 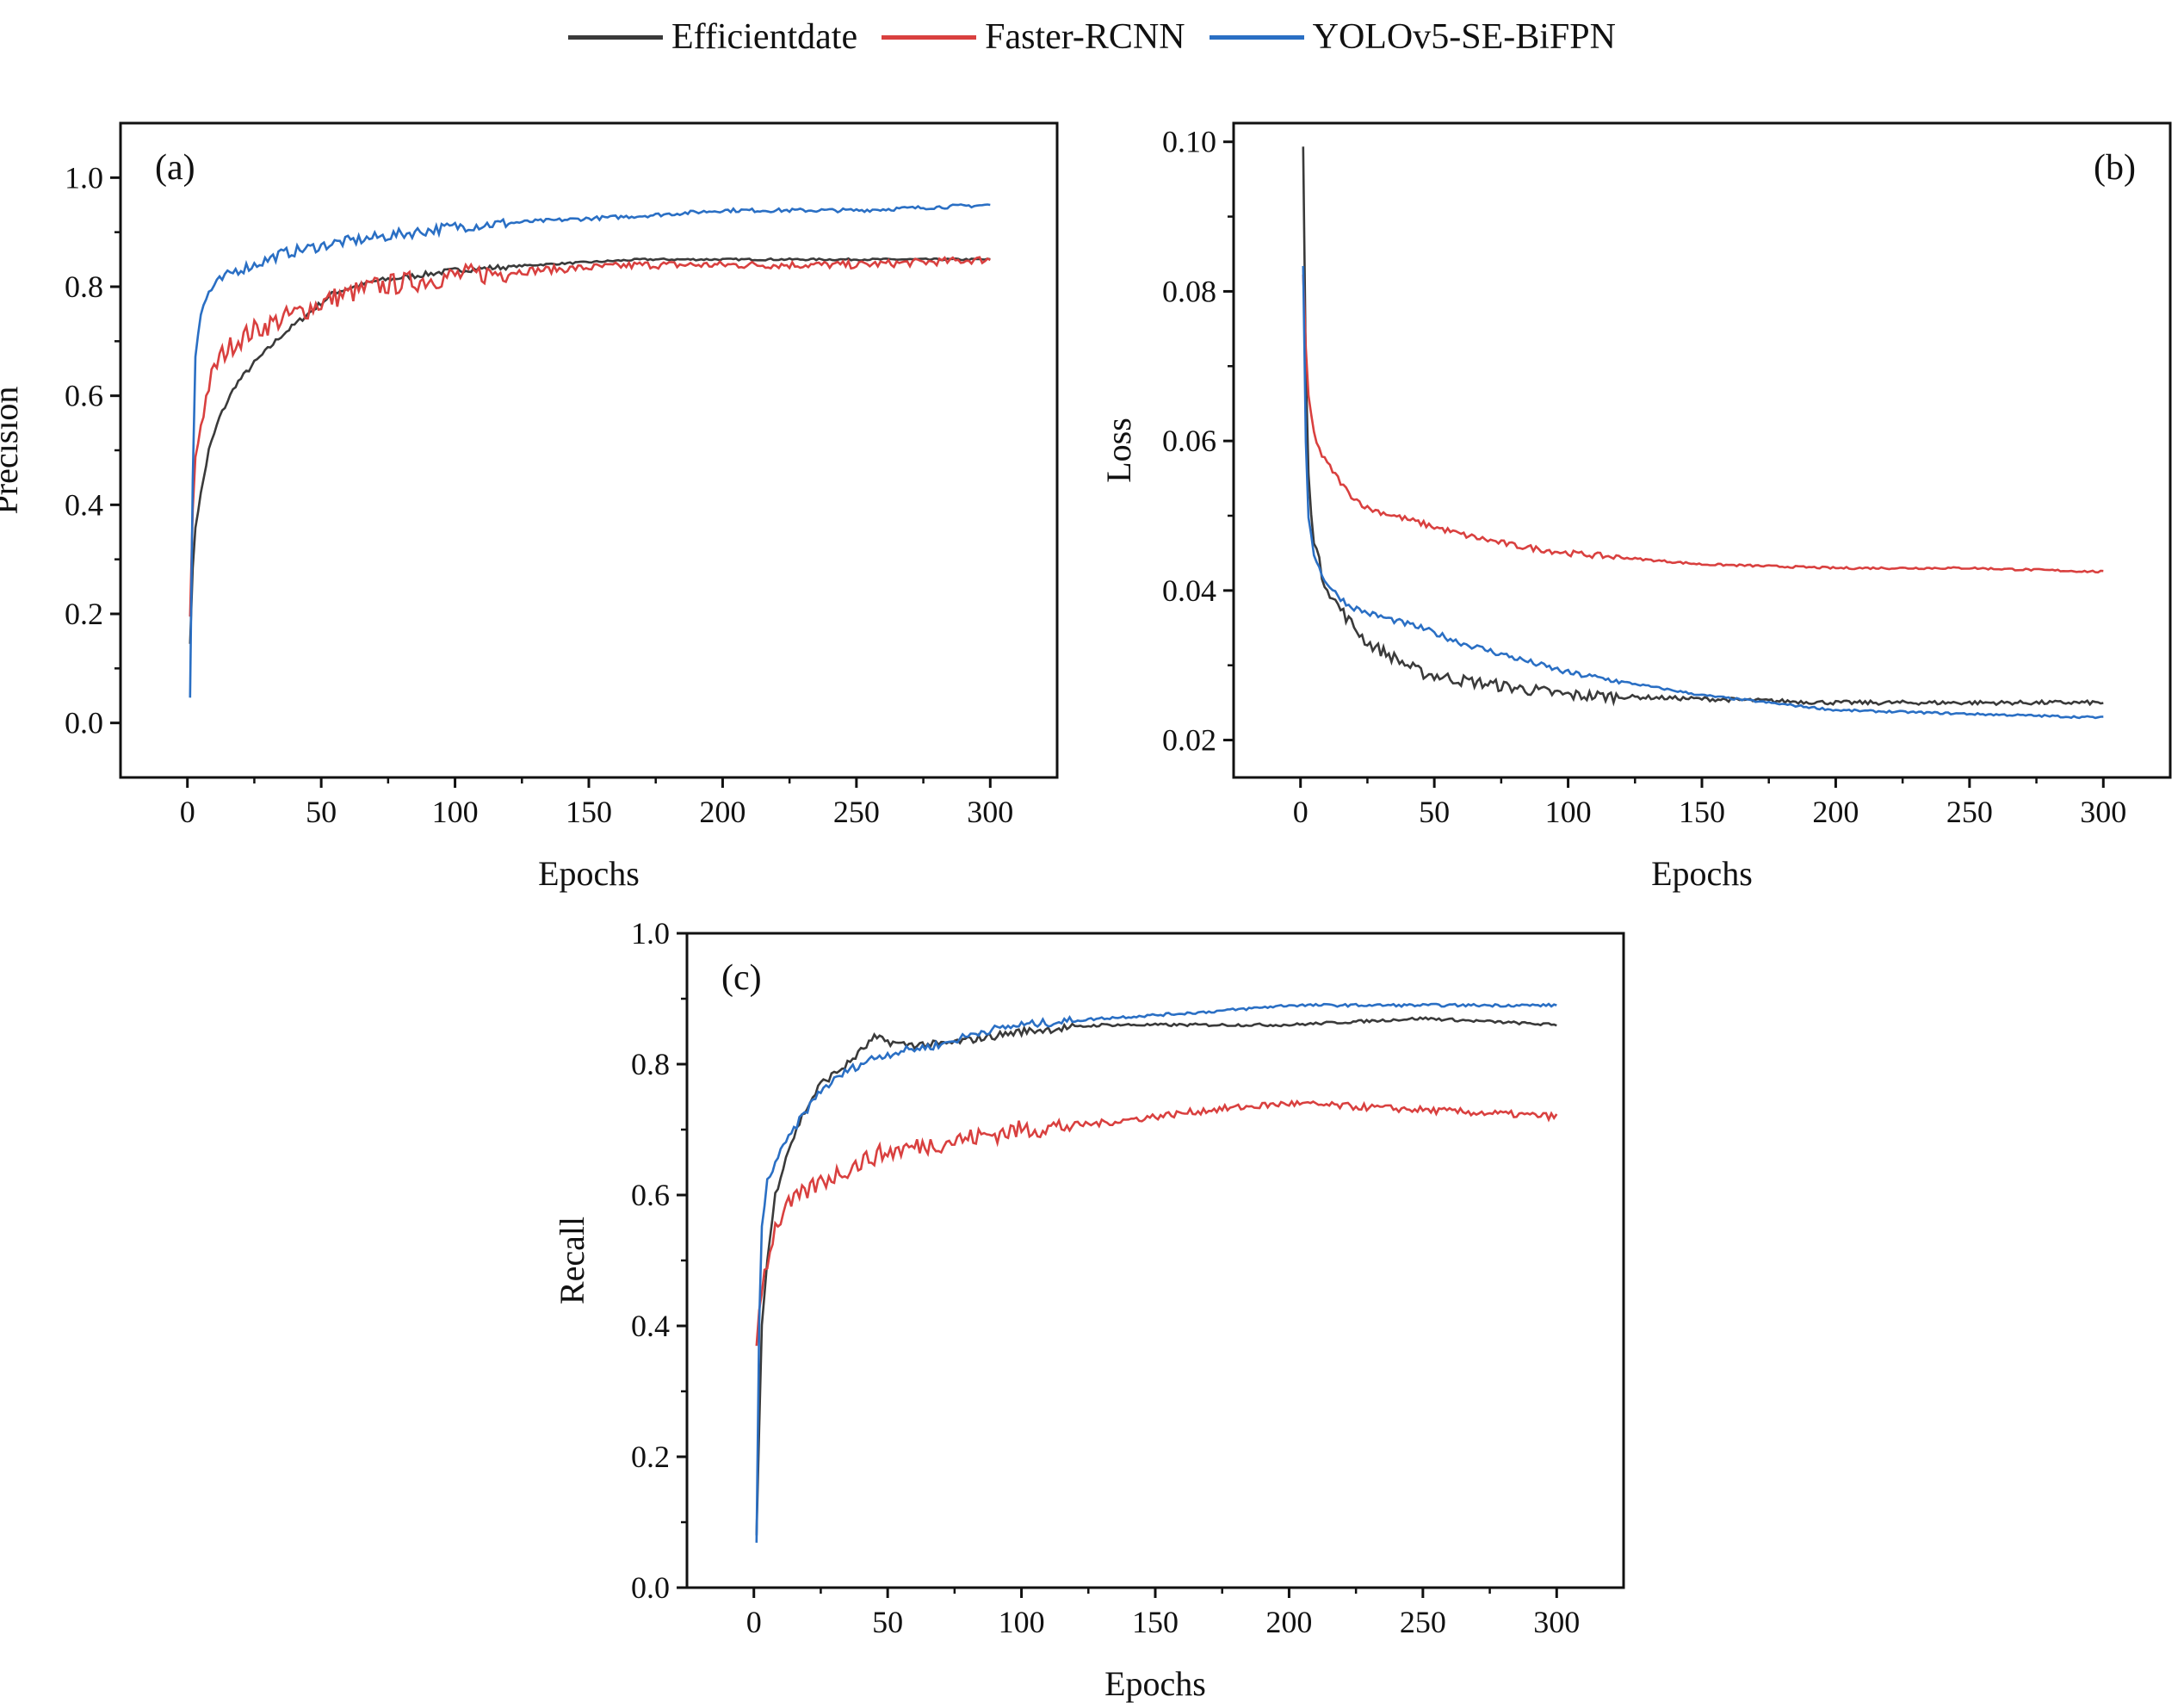 What do you see at coordinates (1157, 1223) in the screenshot?
I see `series-line-c-faster-rcnn` at bounding box center [1157, 1223].